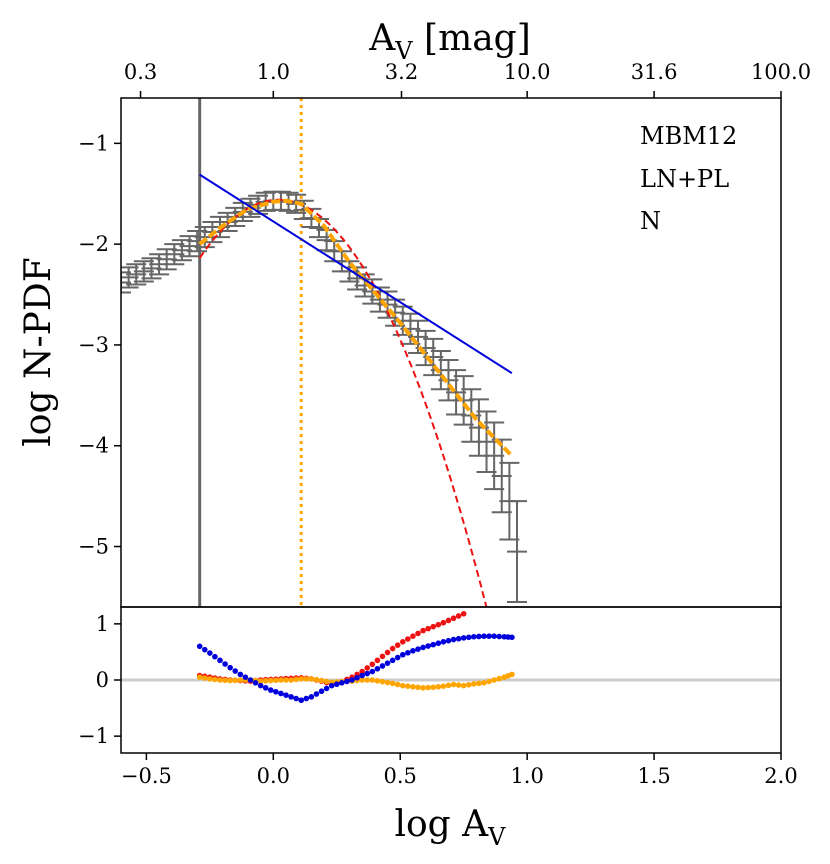 This screenshot has width=830, height=864. Describe the element at coordinates (781, 72) in the screenshot. I see `top-tick-label: 100.0` at that location.